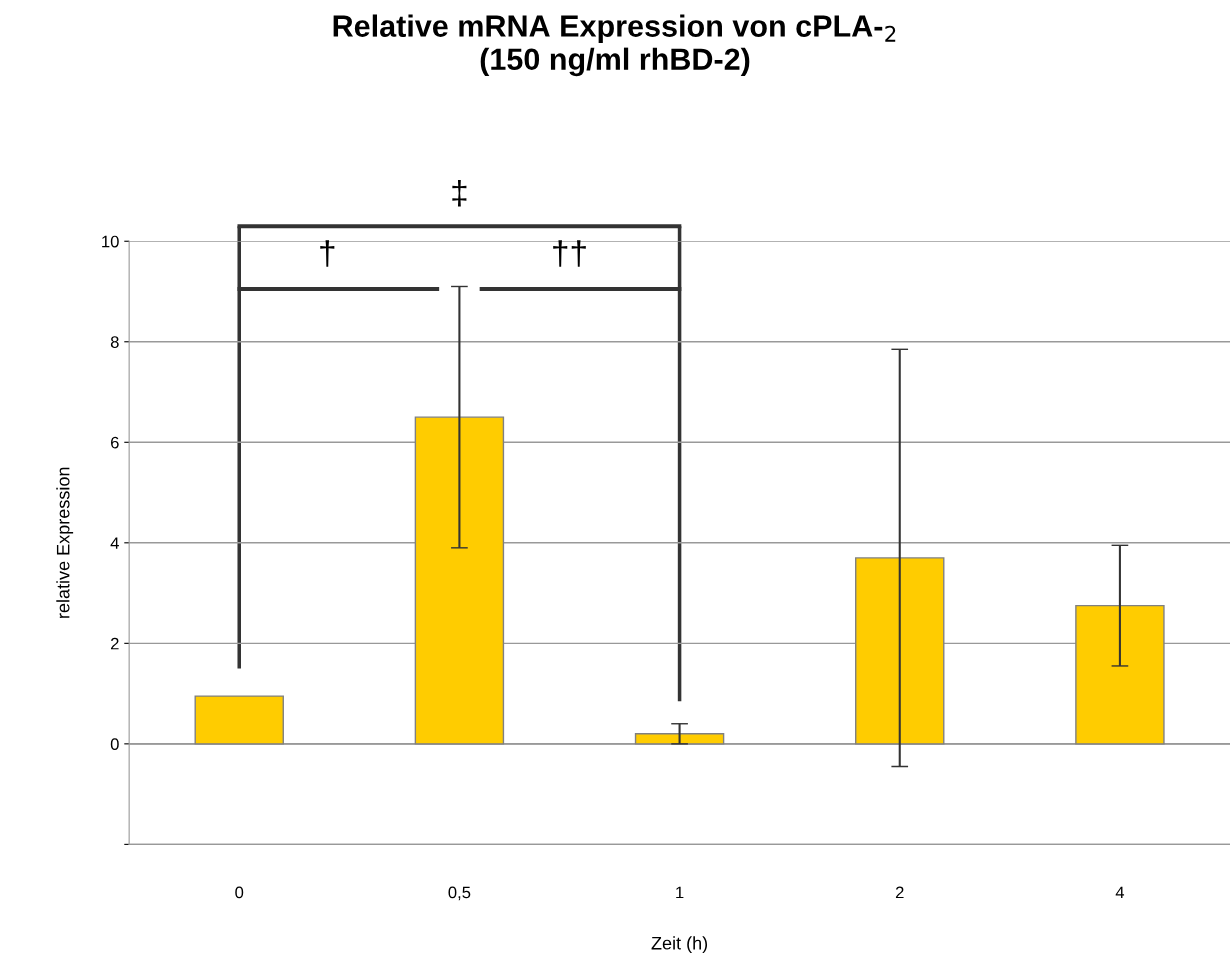 The height and width of the screenshot is (965, 1230). I want to click on y-tick-label: 2, so click(115, 643).